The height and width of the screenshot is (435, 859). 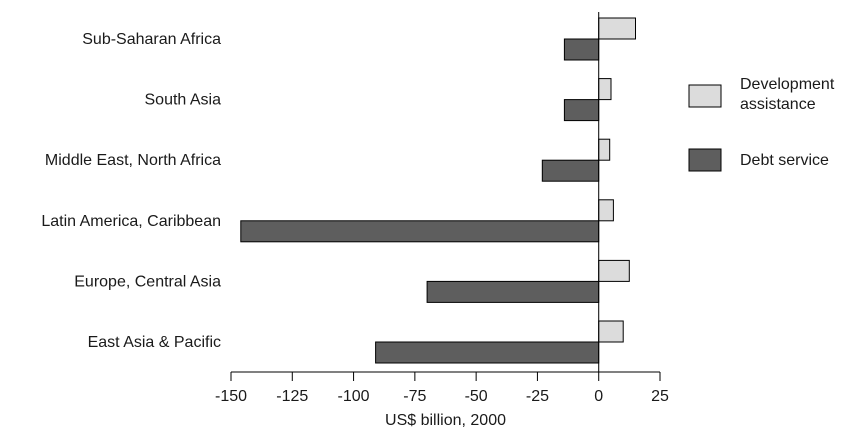 I want to click on x-tick-label: -75, so click(x=414, y=396).